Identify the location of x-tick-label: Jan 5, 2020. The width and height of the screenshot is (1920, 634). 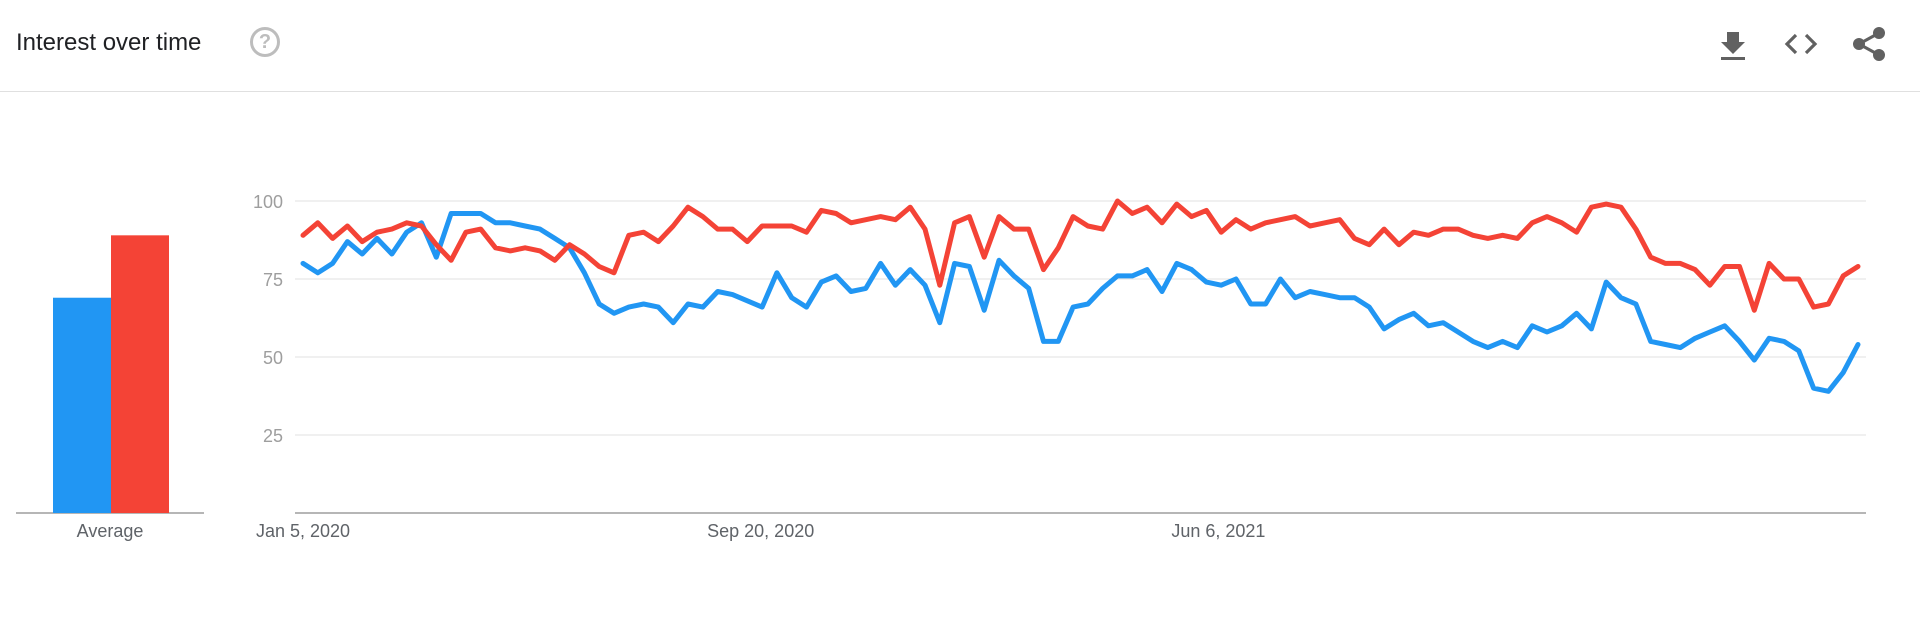
(303, 531).